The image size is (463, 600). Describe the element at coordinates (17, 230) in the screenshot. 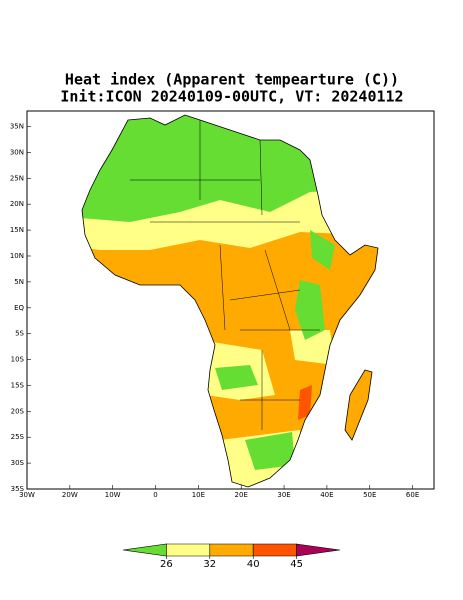

I see `y-tick-label: 15N` at that location.